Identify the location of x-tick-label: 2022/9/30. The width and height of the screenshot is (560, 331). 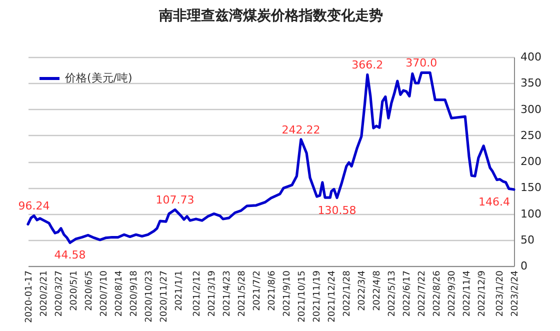
(453, 293).